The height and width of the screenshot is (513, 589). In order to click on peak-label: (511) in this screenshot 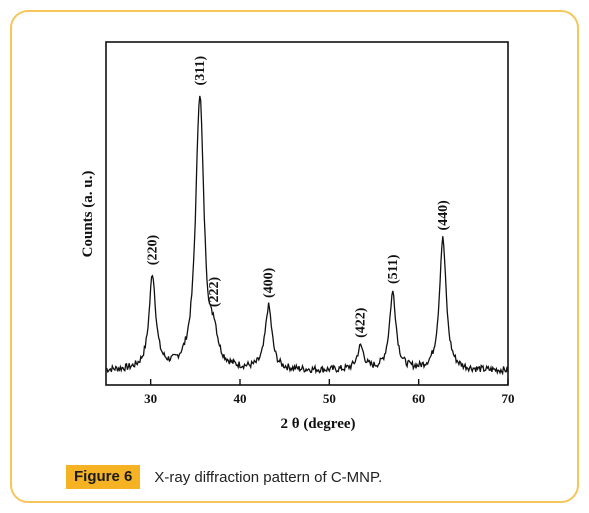, I will do `click(393, 269)`.